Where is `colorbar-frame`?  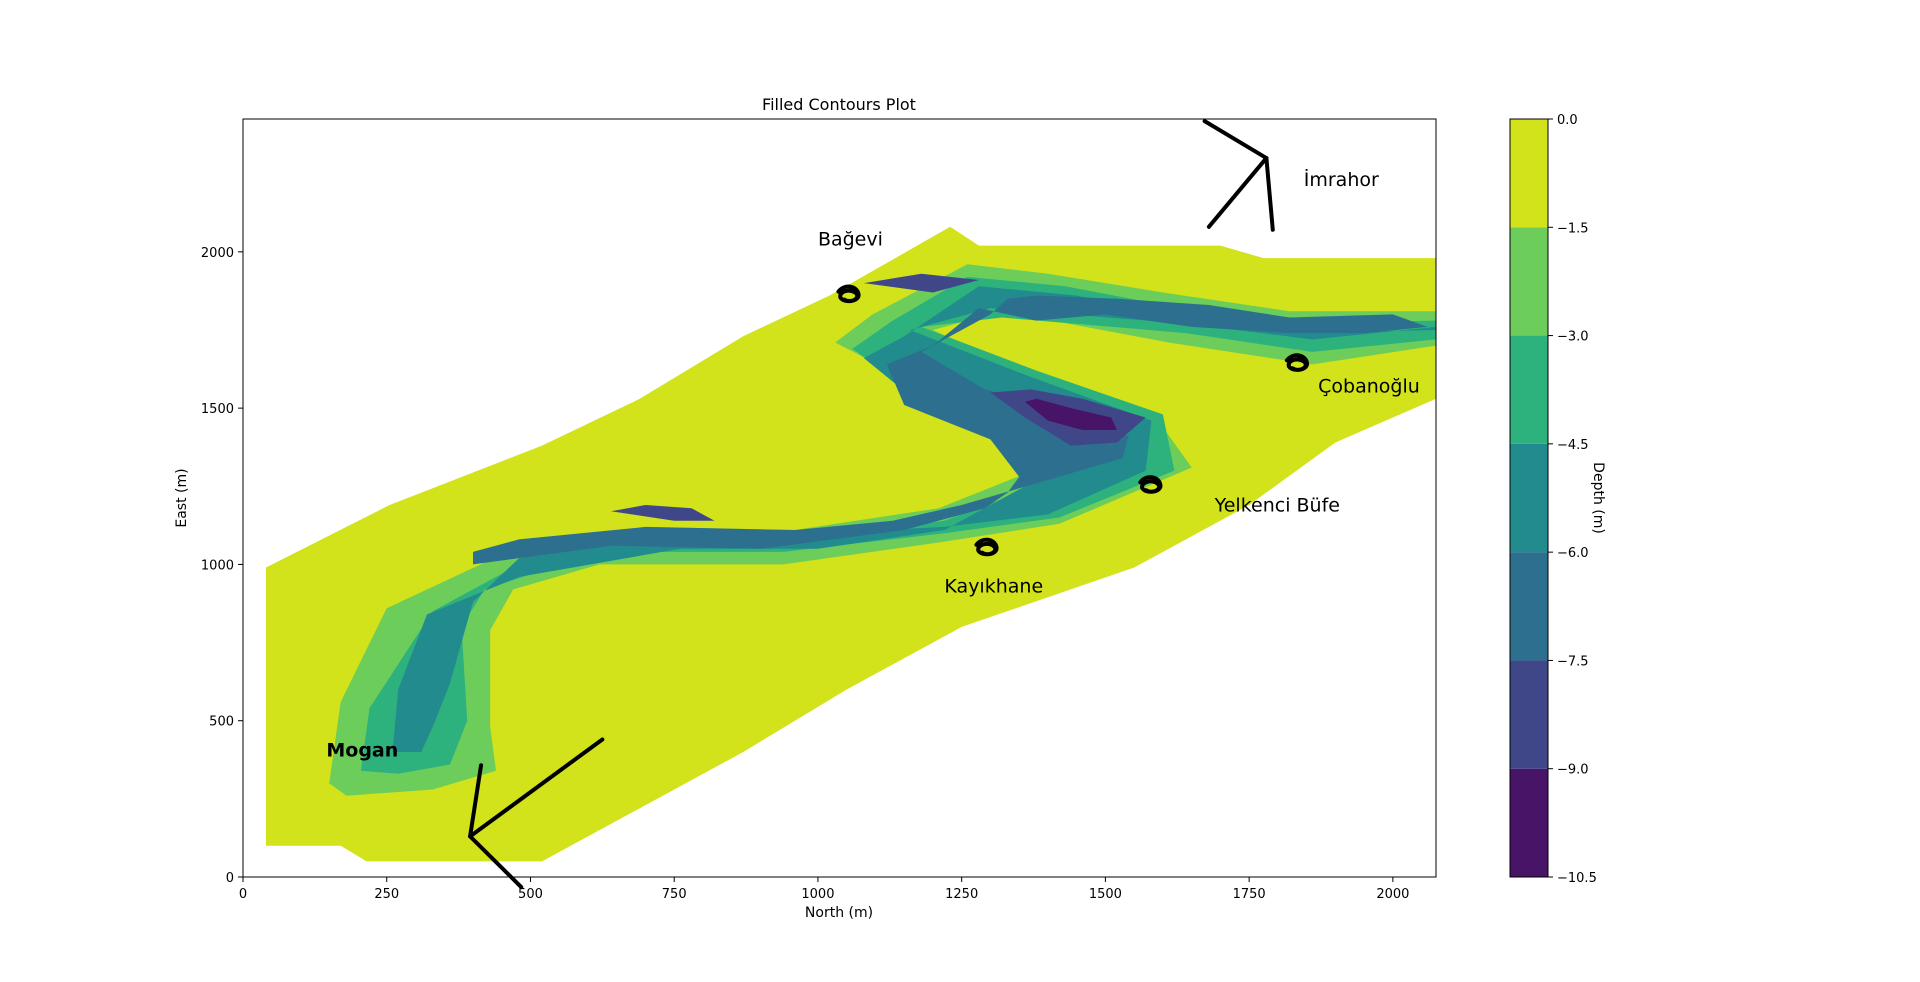 colorbar-frame is located at coordinates (1529, 498).